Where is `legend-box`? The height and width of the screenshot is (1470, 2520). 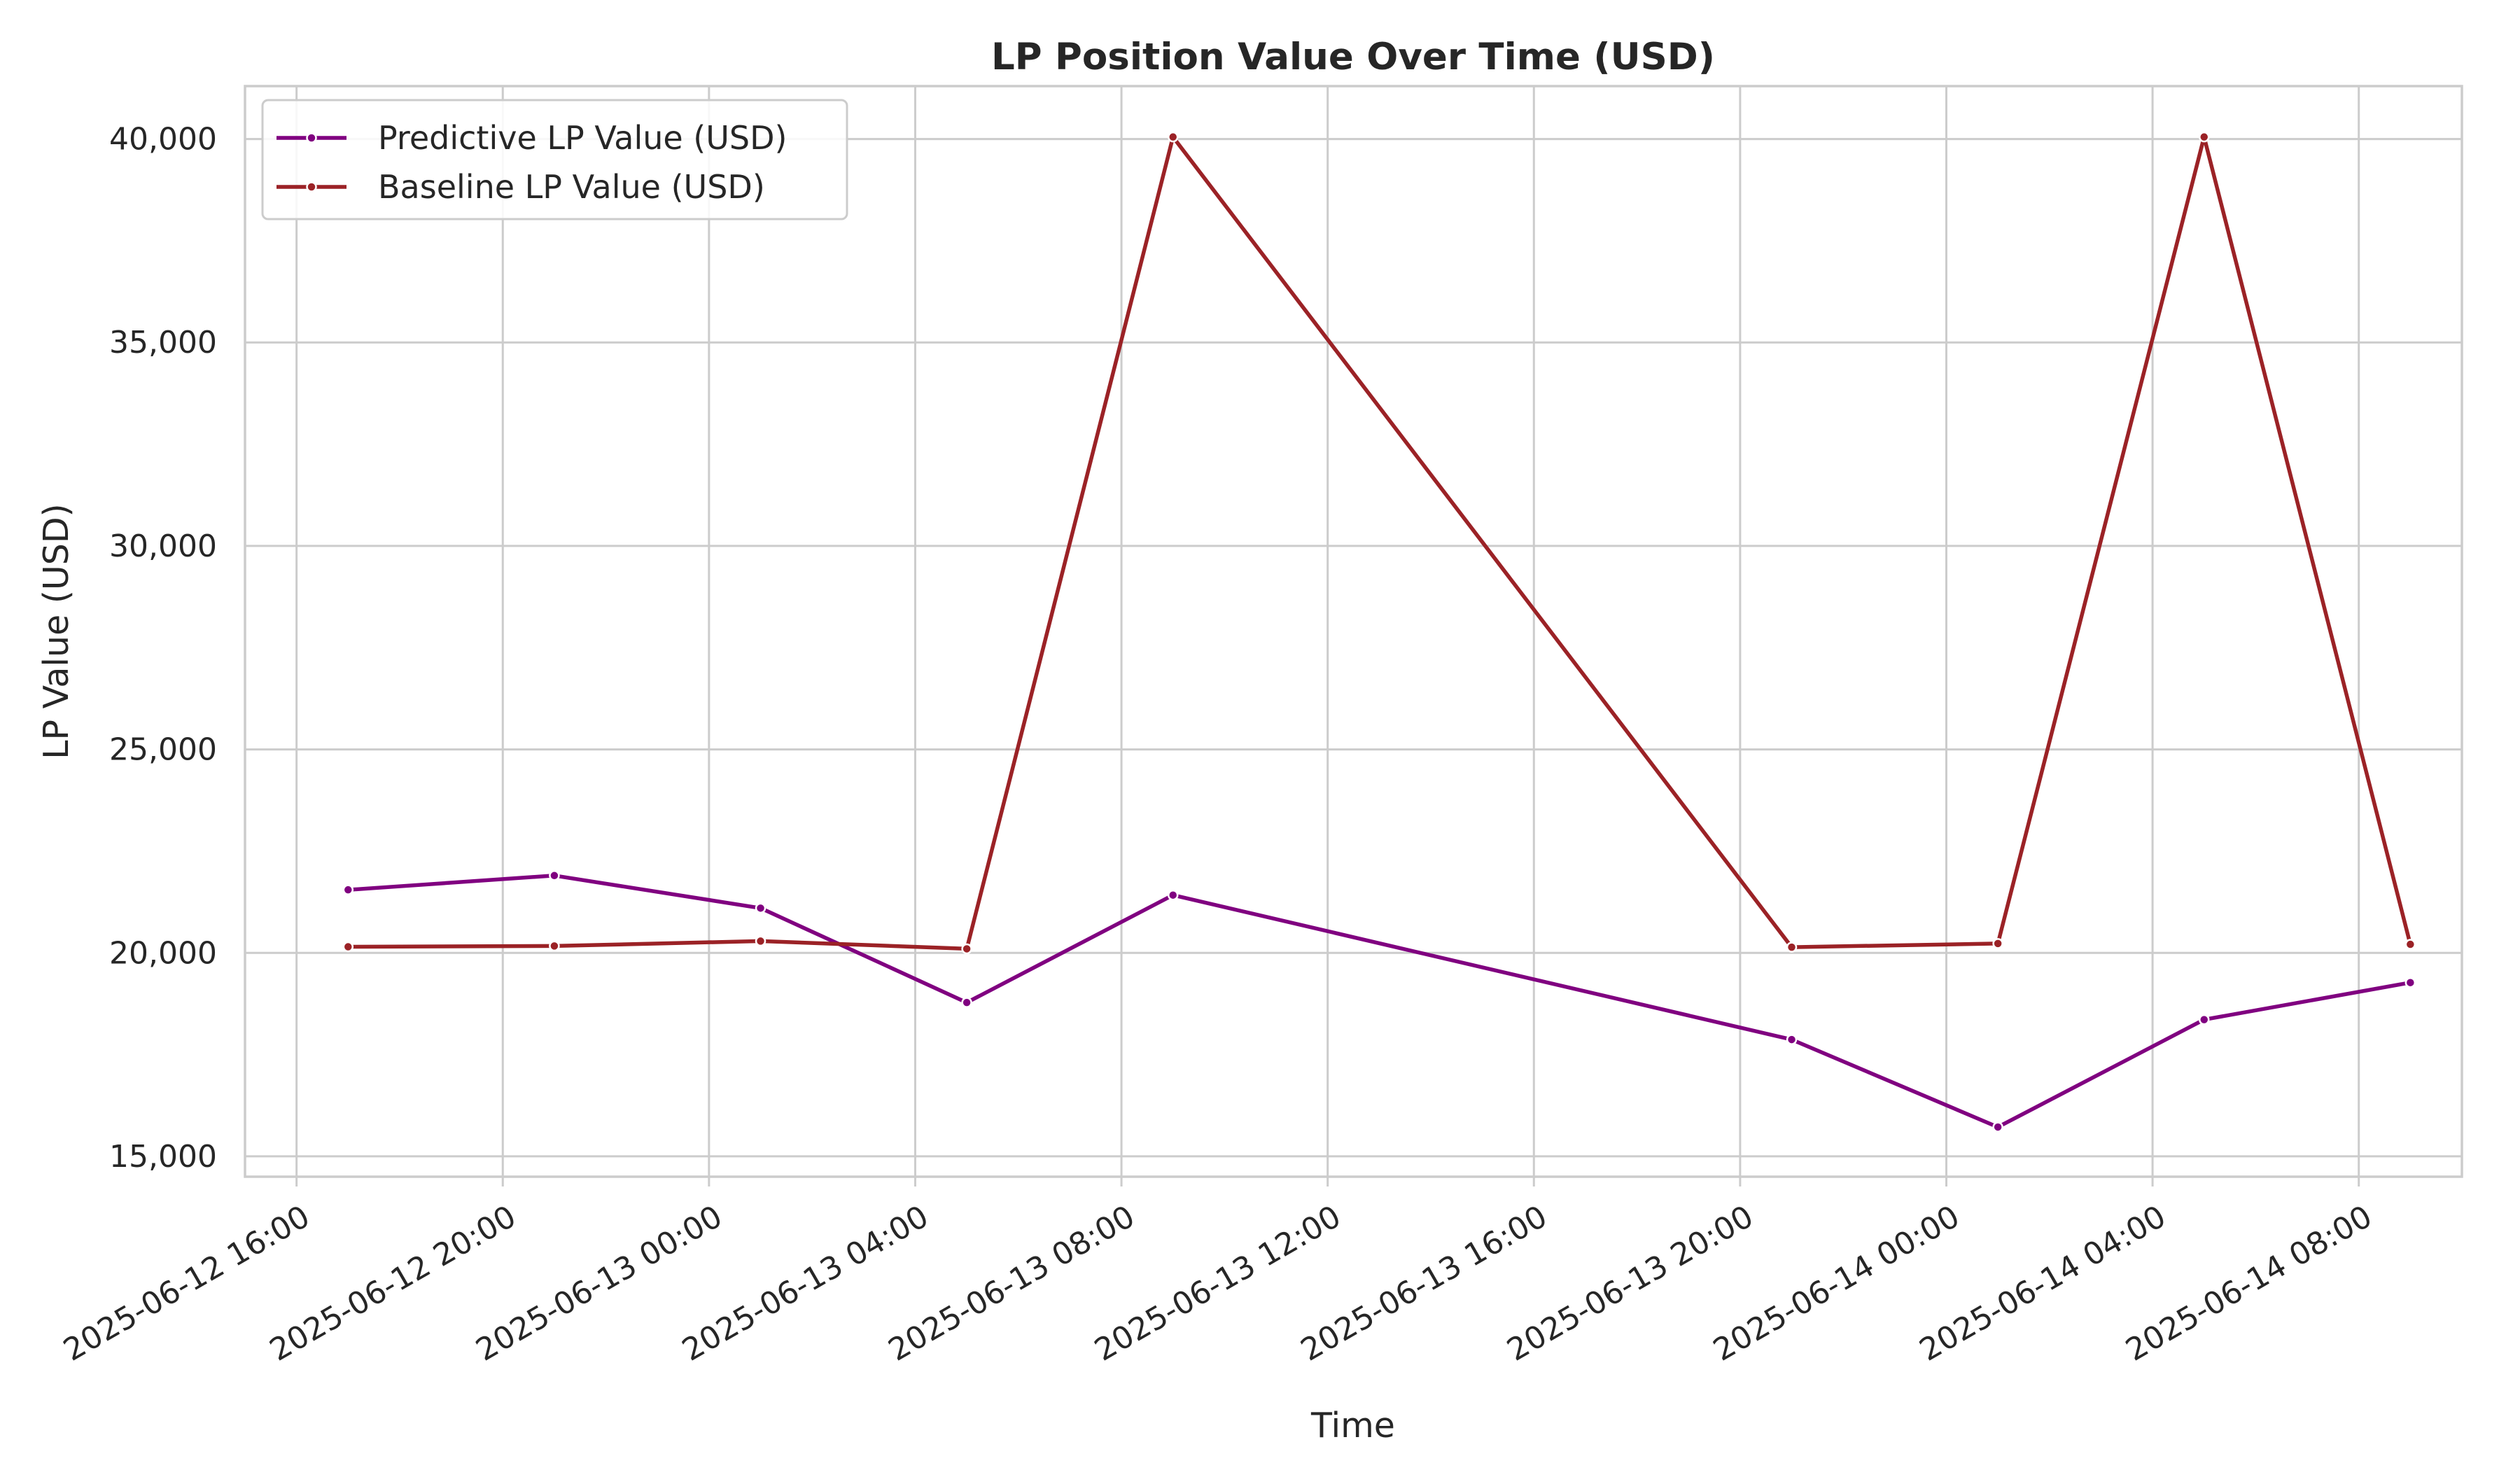
legend-box is located at coordinates (554, 159).